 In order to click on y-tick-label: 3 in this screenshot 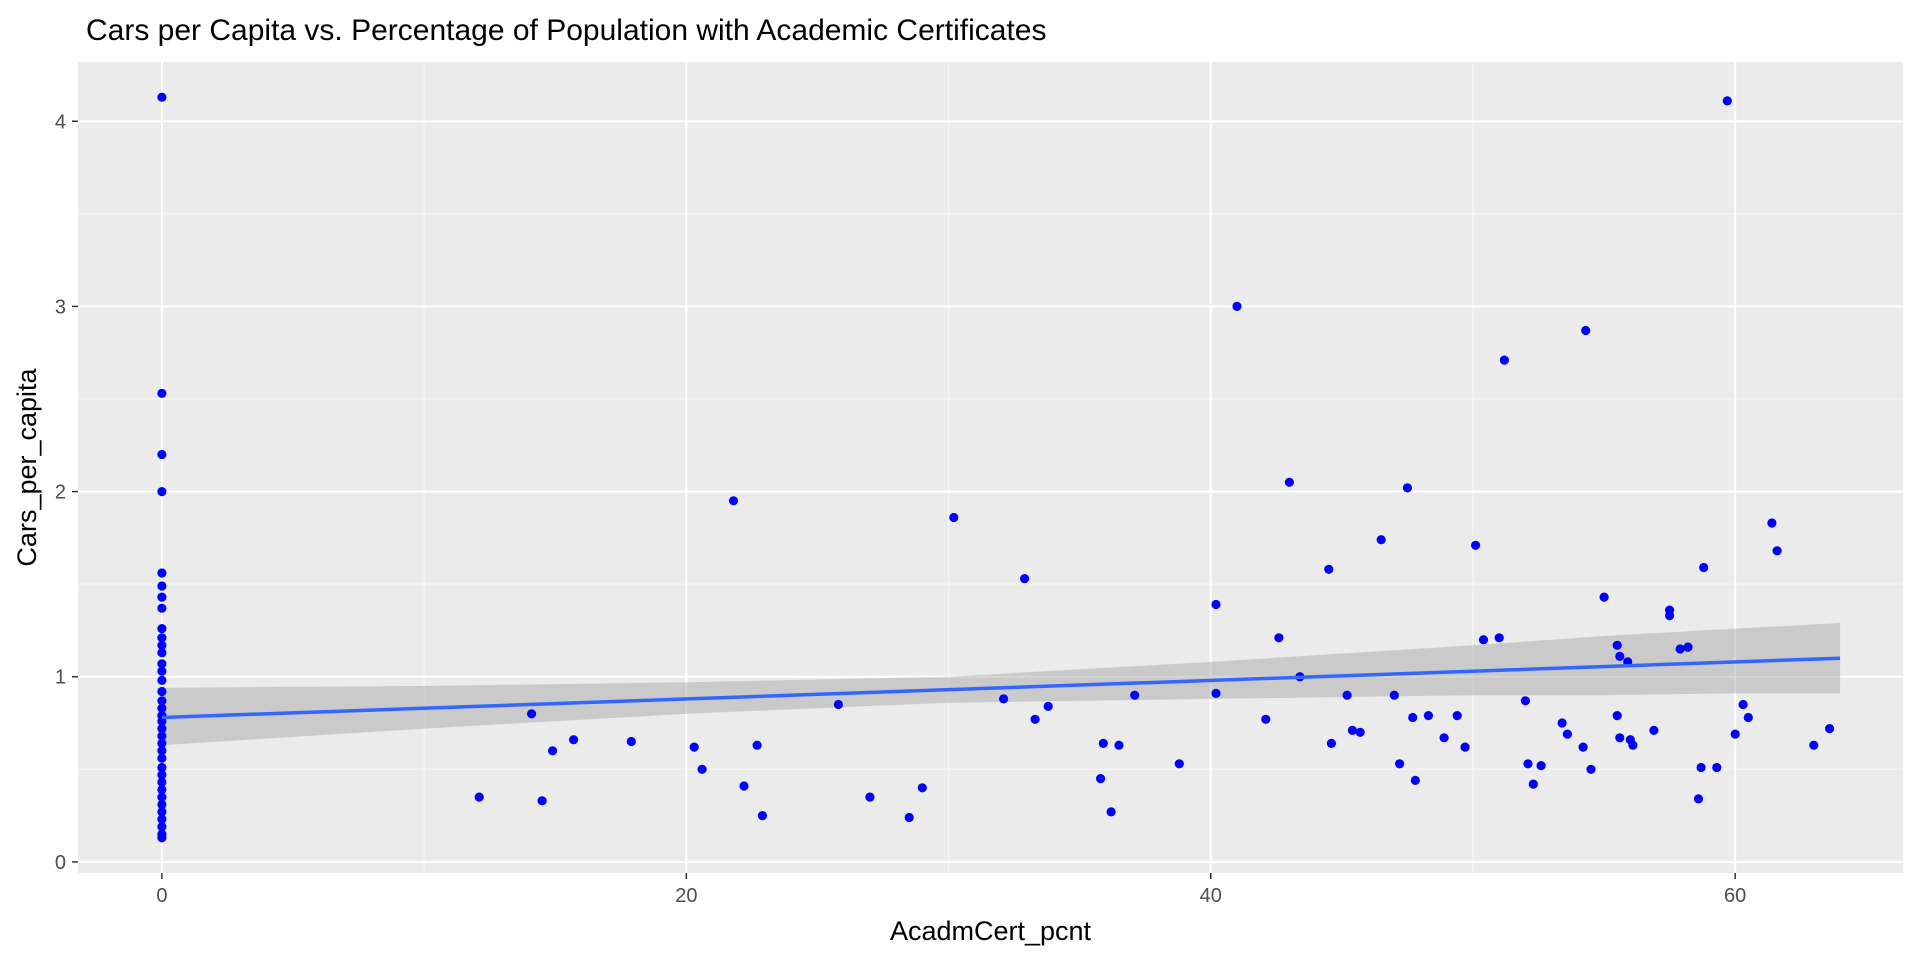, I will do `click(60, 307)`.